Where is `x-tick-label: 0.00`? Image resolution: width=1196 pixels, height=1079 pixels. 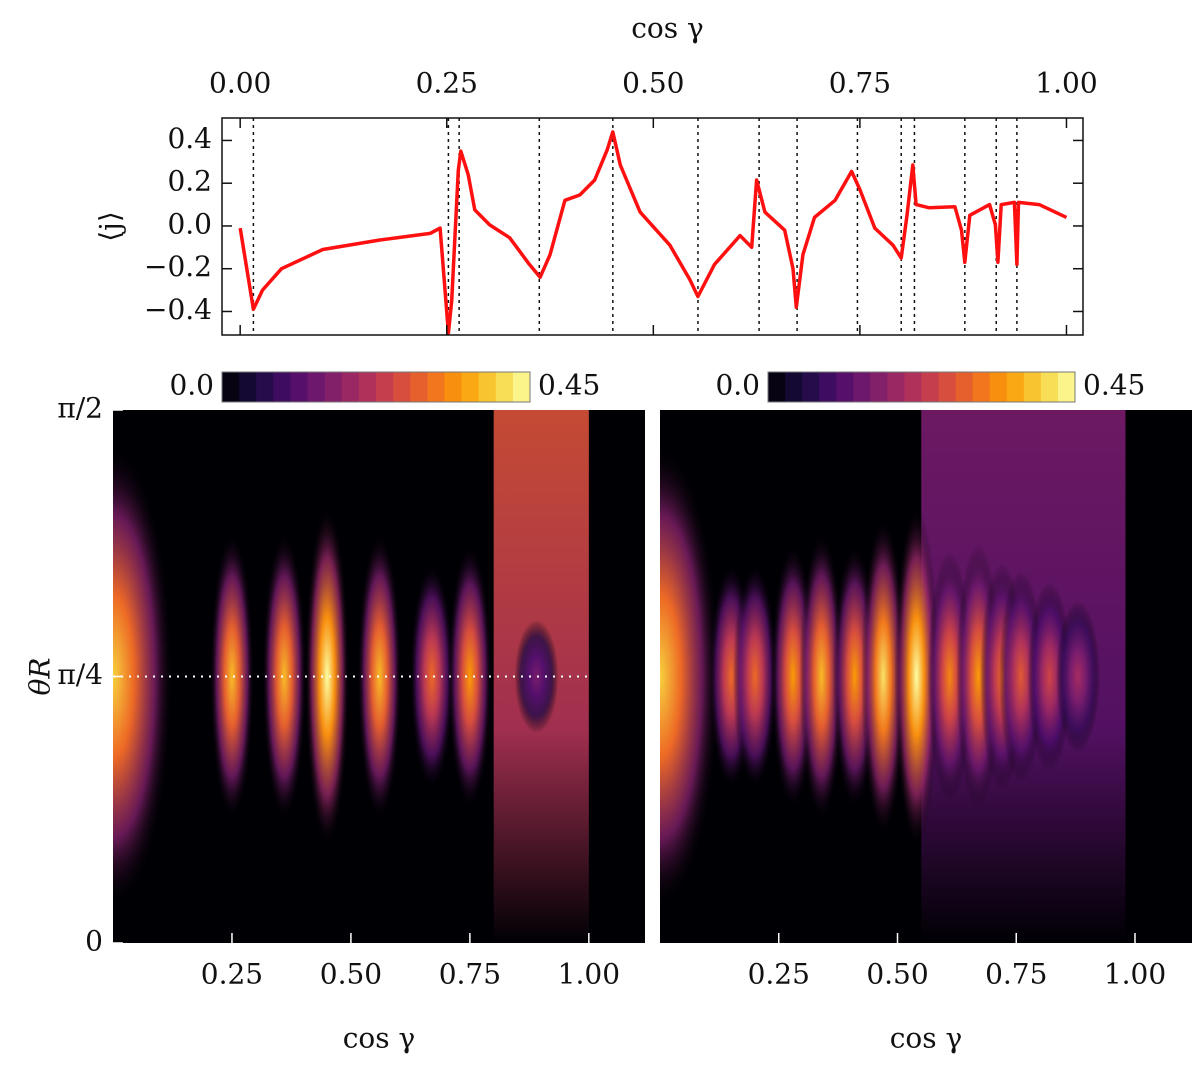
x-tick-label: 0.00 is located at coordinates (240, 83).